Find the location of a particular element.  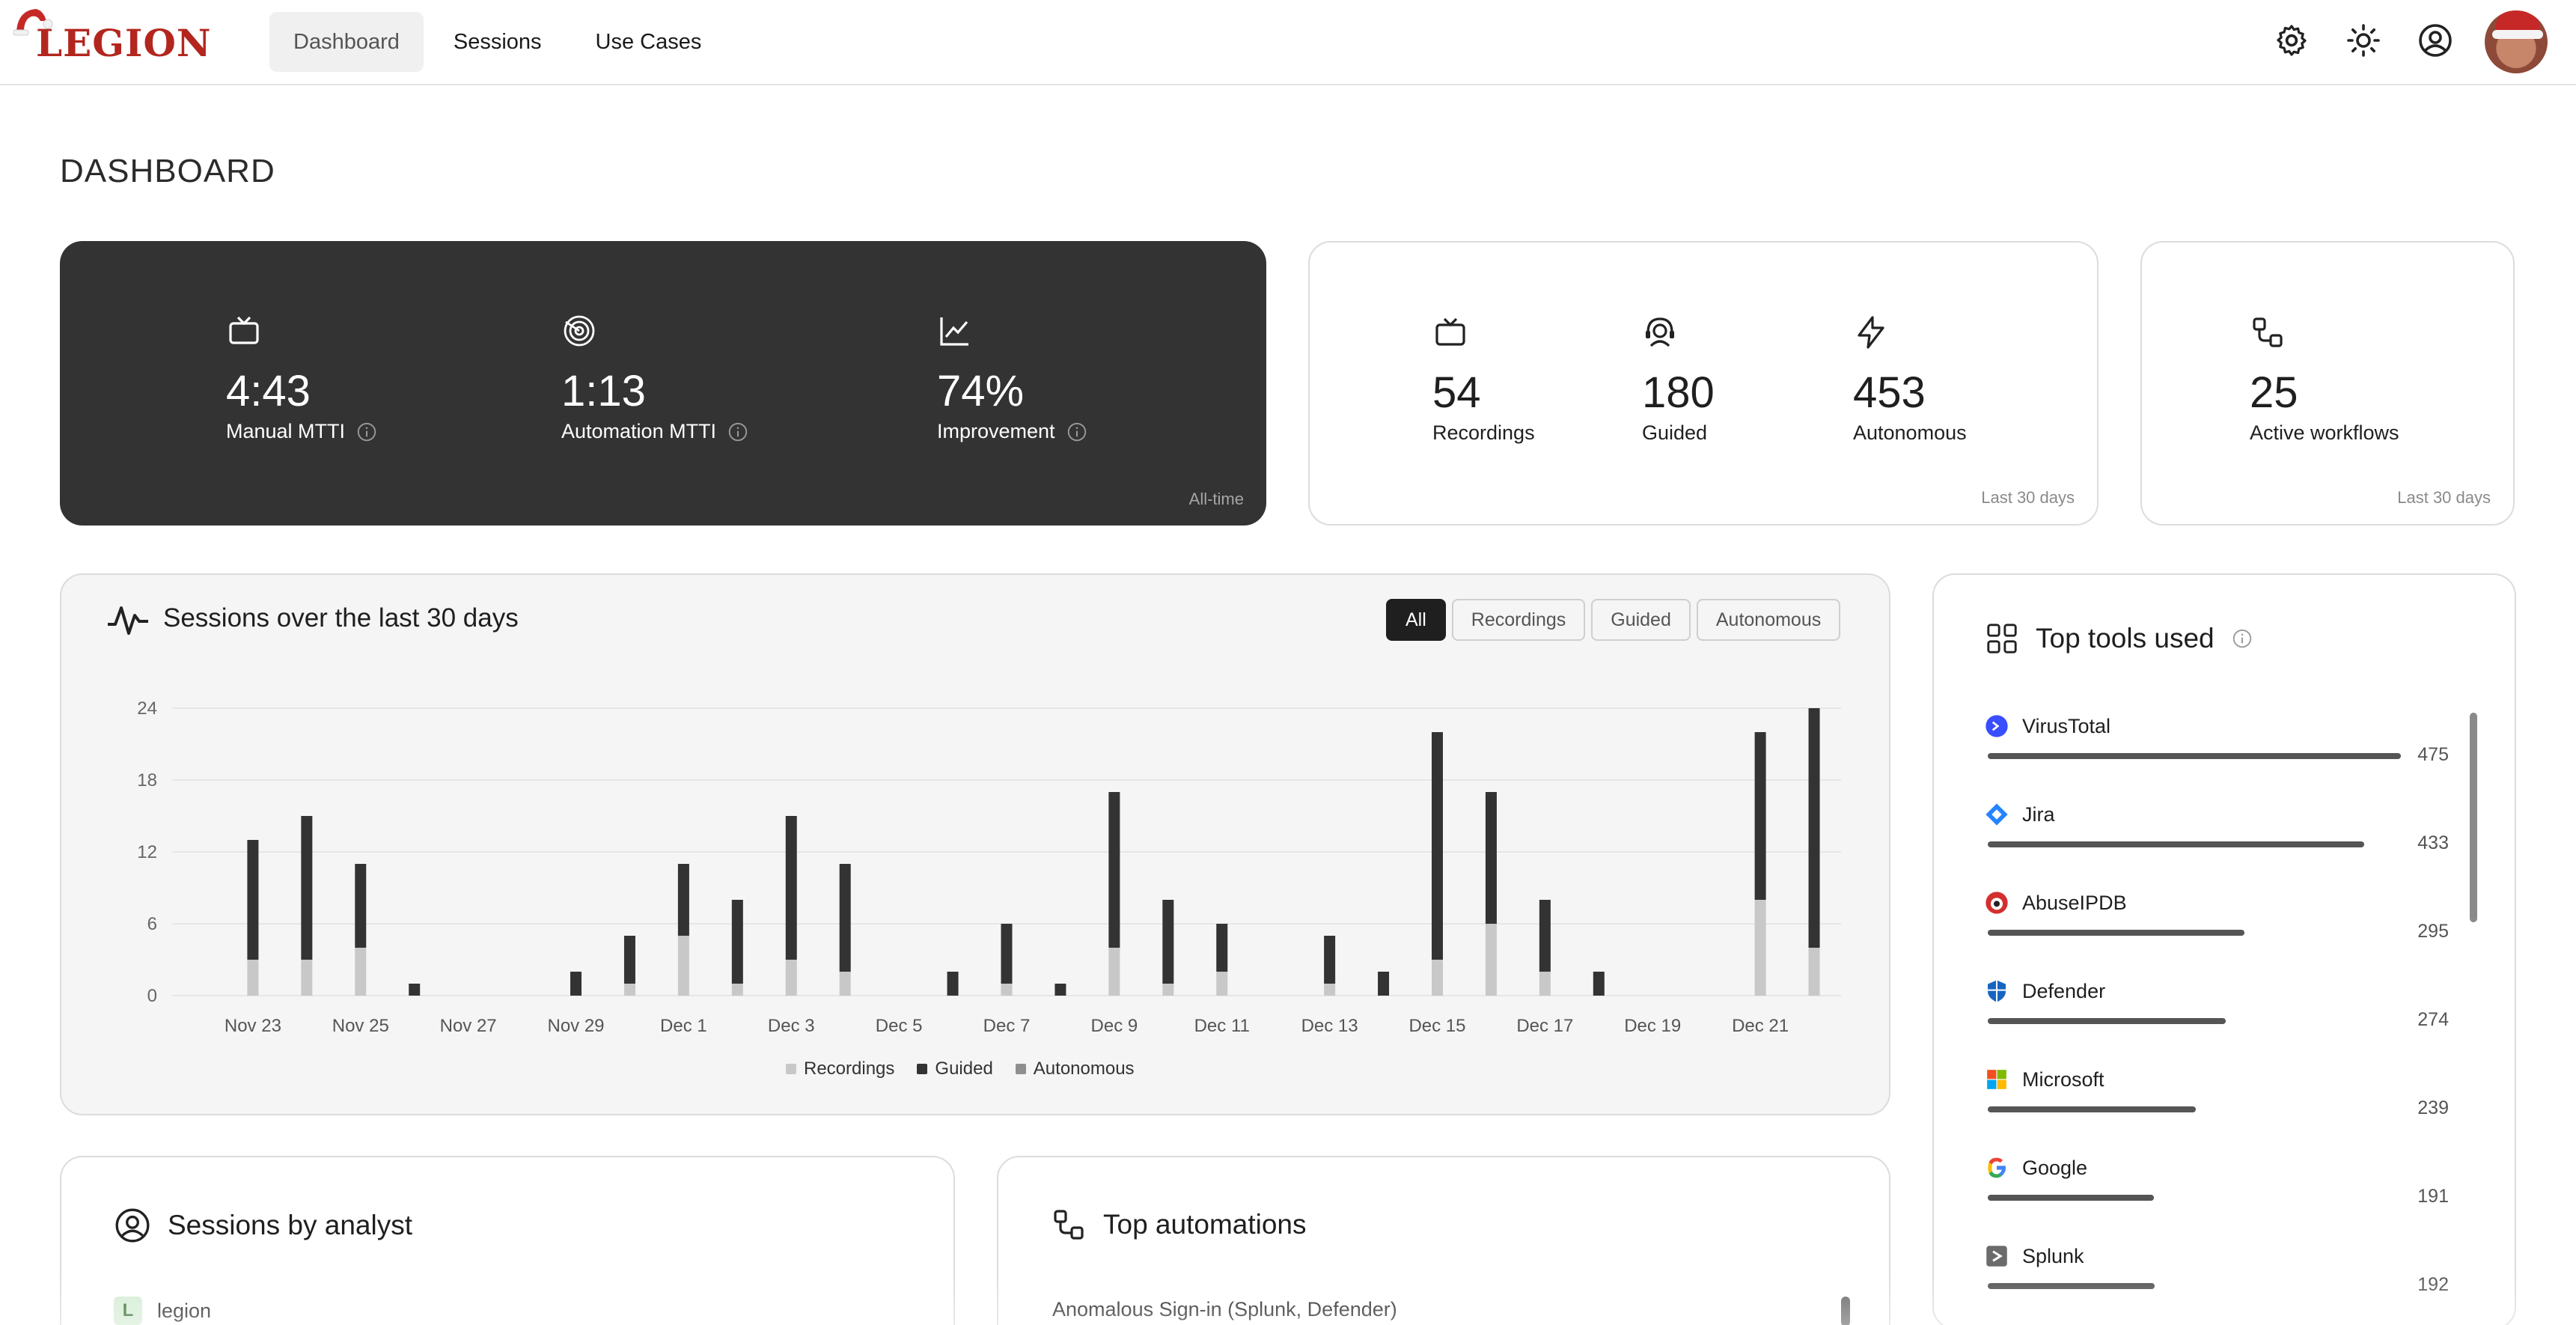

tool-row-splunk: Splunk 192 is located at coordinates (2217, 1284).